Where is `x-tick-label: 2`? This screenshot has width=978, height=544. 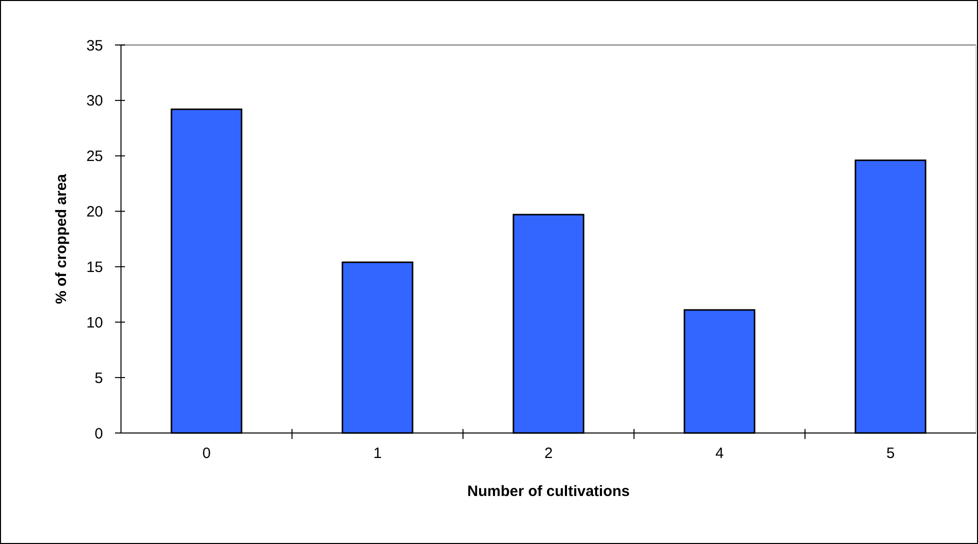
x-tick-label: 2 is located at coordinates (548, 453).